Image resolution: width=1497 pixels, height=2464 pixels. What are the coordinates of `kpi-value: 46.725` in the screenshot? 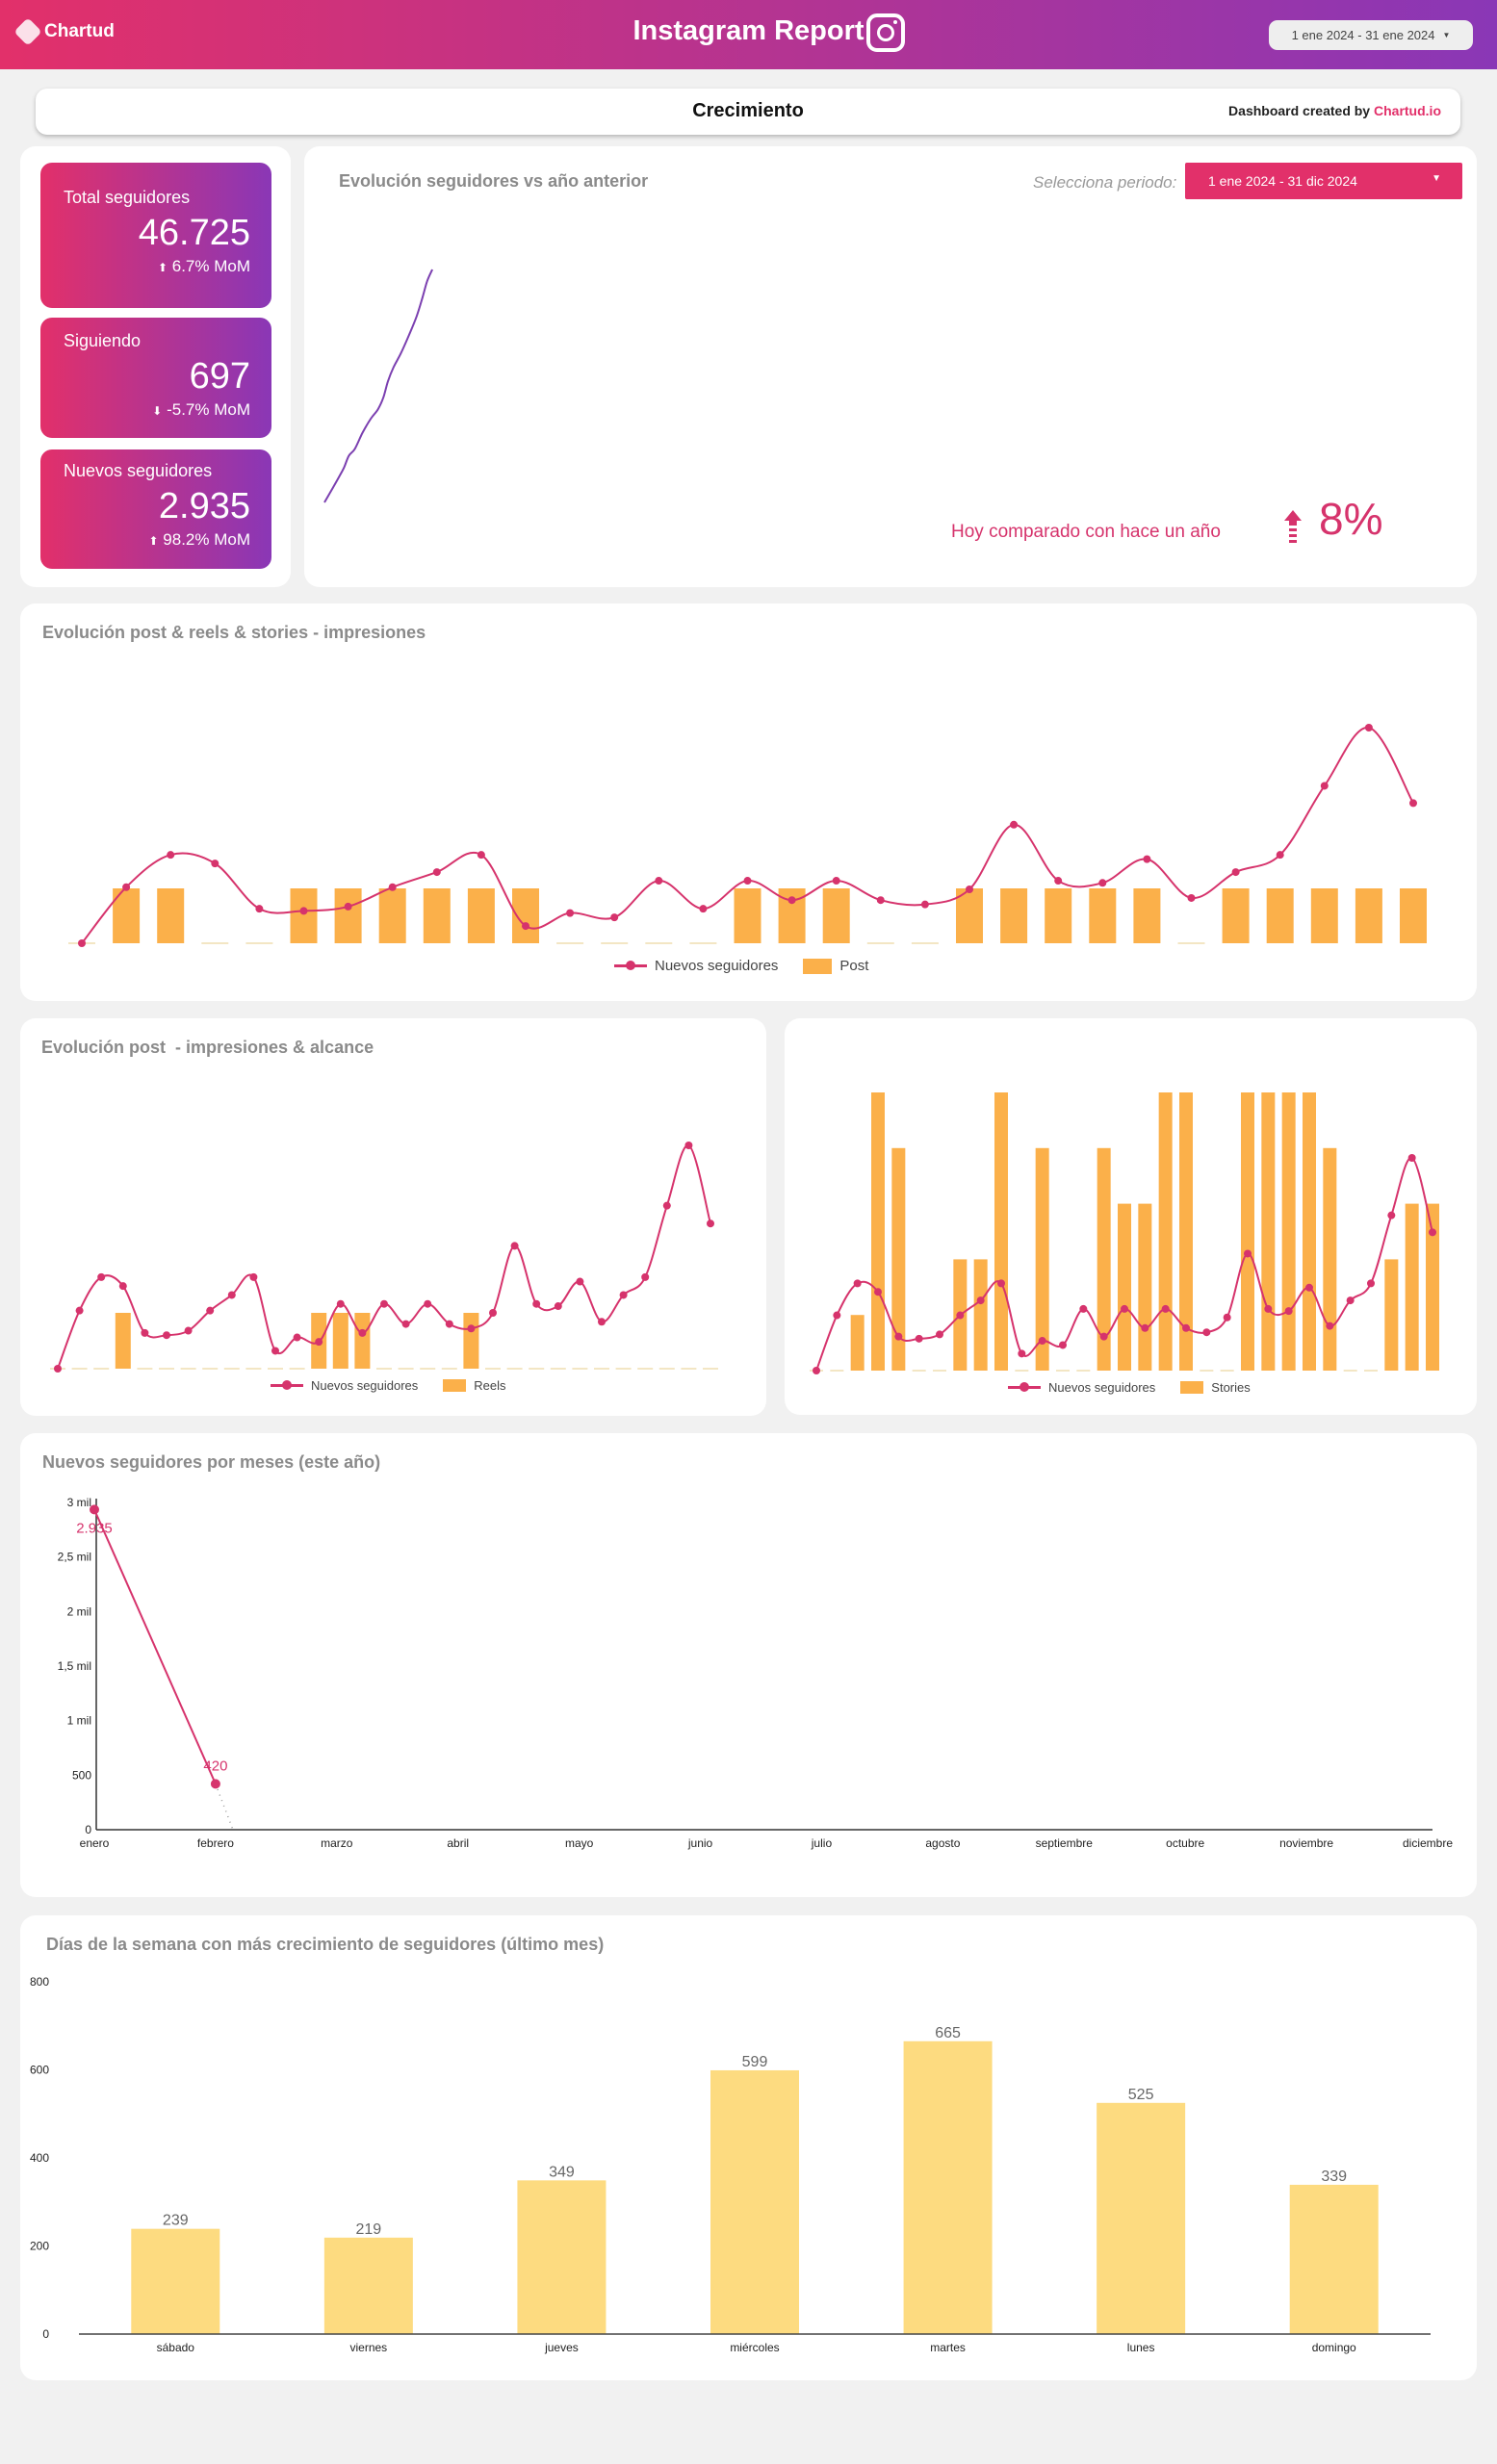 It's located at (194, 233).